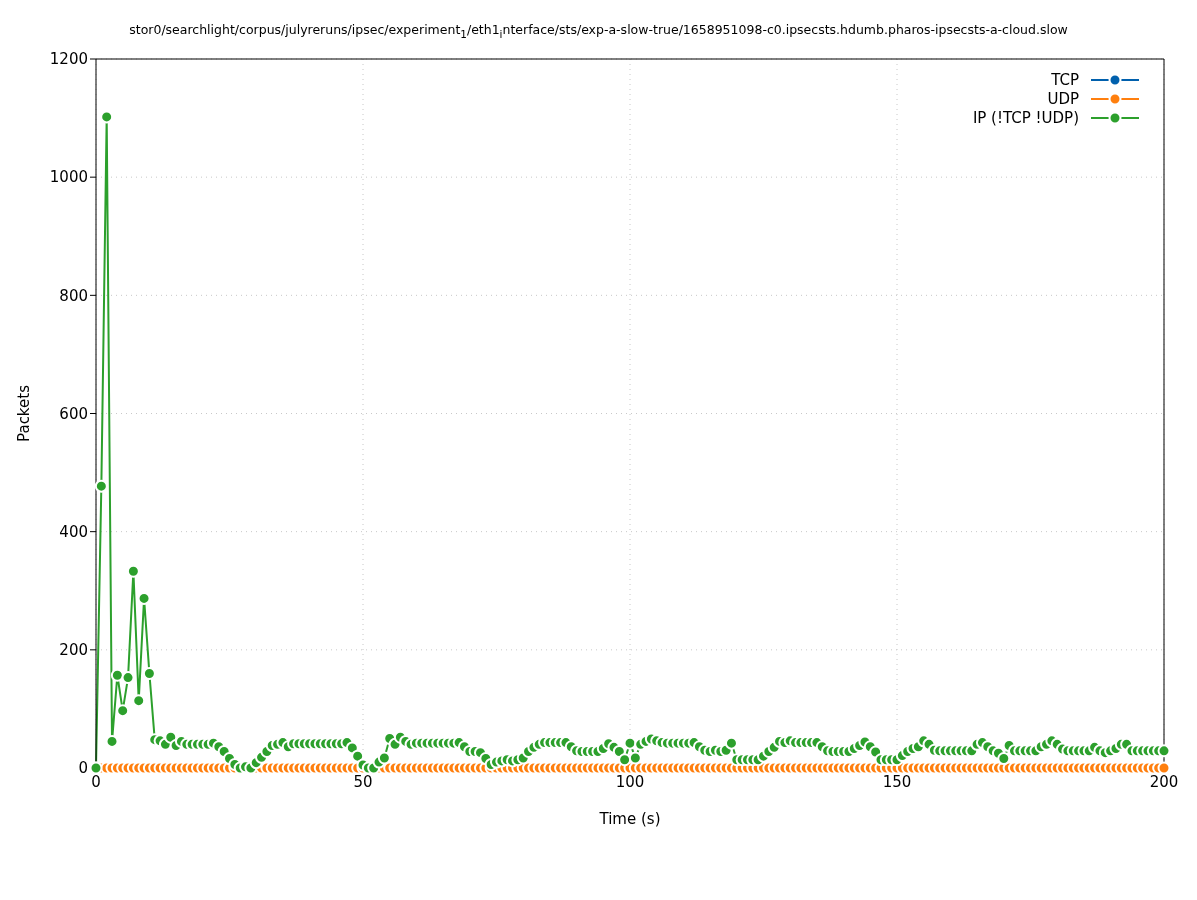  I want to click on y-tick-label: 400, so click(73, 531).